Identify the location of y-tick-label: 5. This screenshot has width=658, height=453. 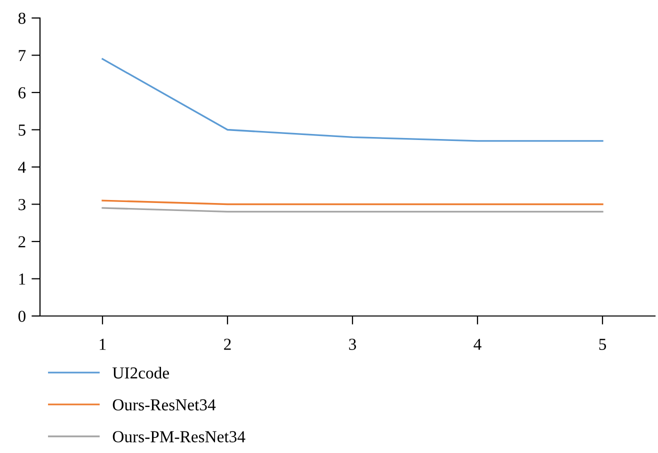
(22, 130).